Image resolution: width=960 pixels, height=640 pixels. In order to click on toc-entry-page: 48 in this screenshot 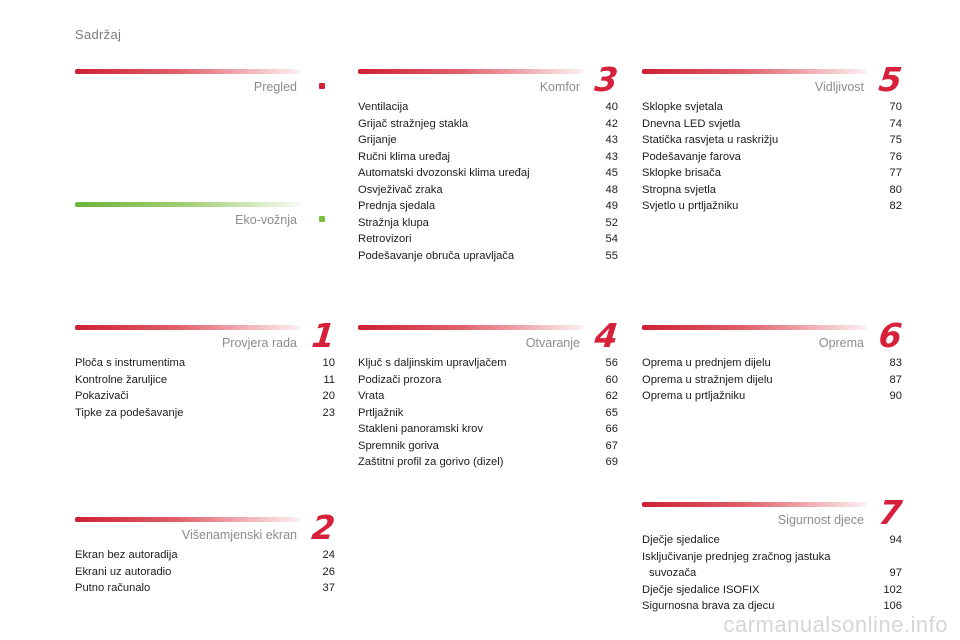, I will do `click(611, 189)`.